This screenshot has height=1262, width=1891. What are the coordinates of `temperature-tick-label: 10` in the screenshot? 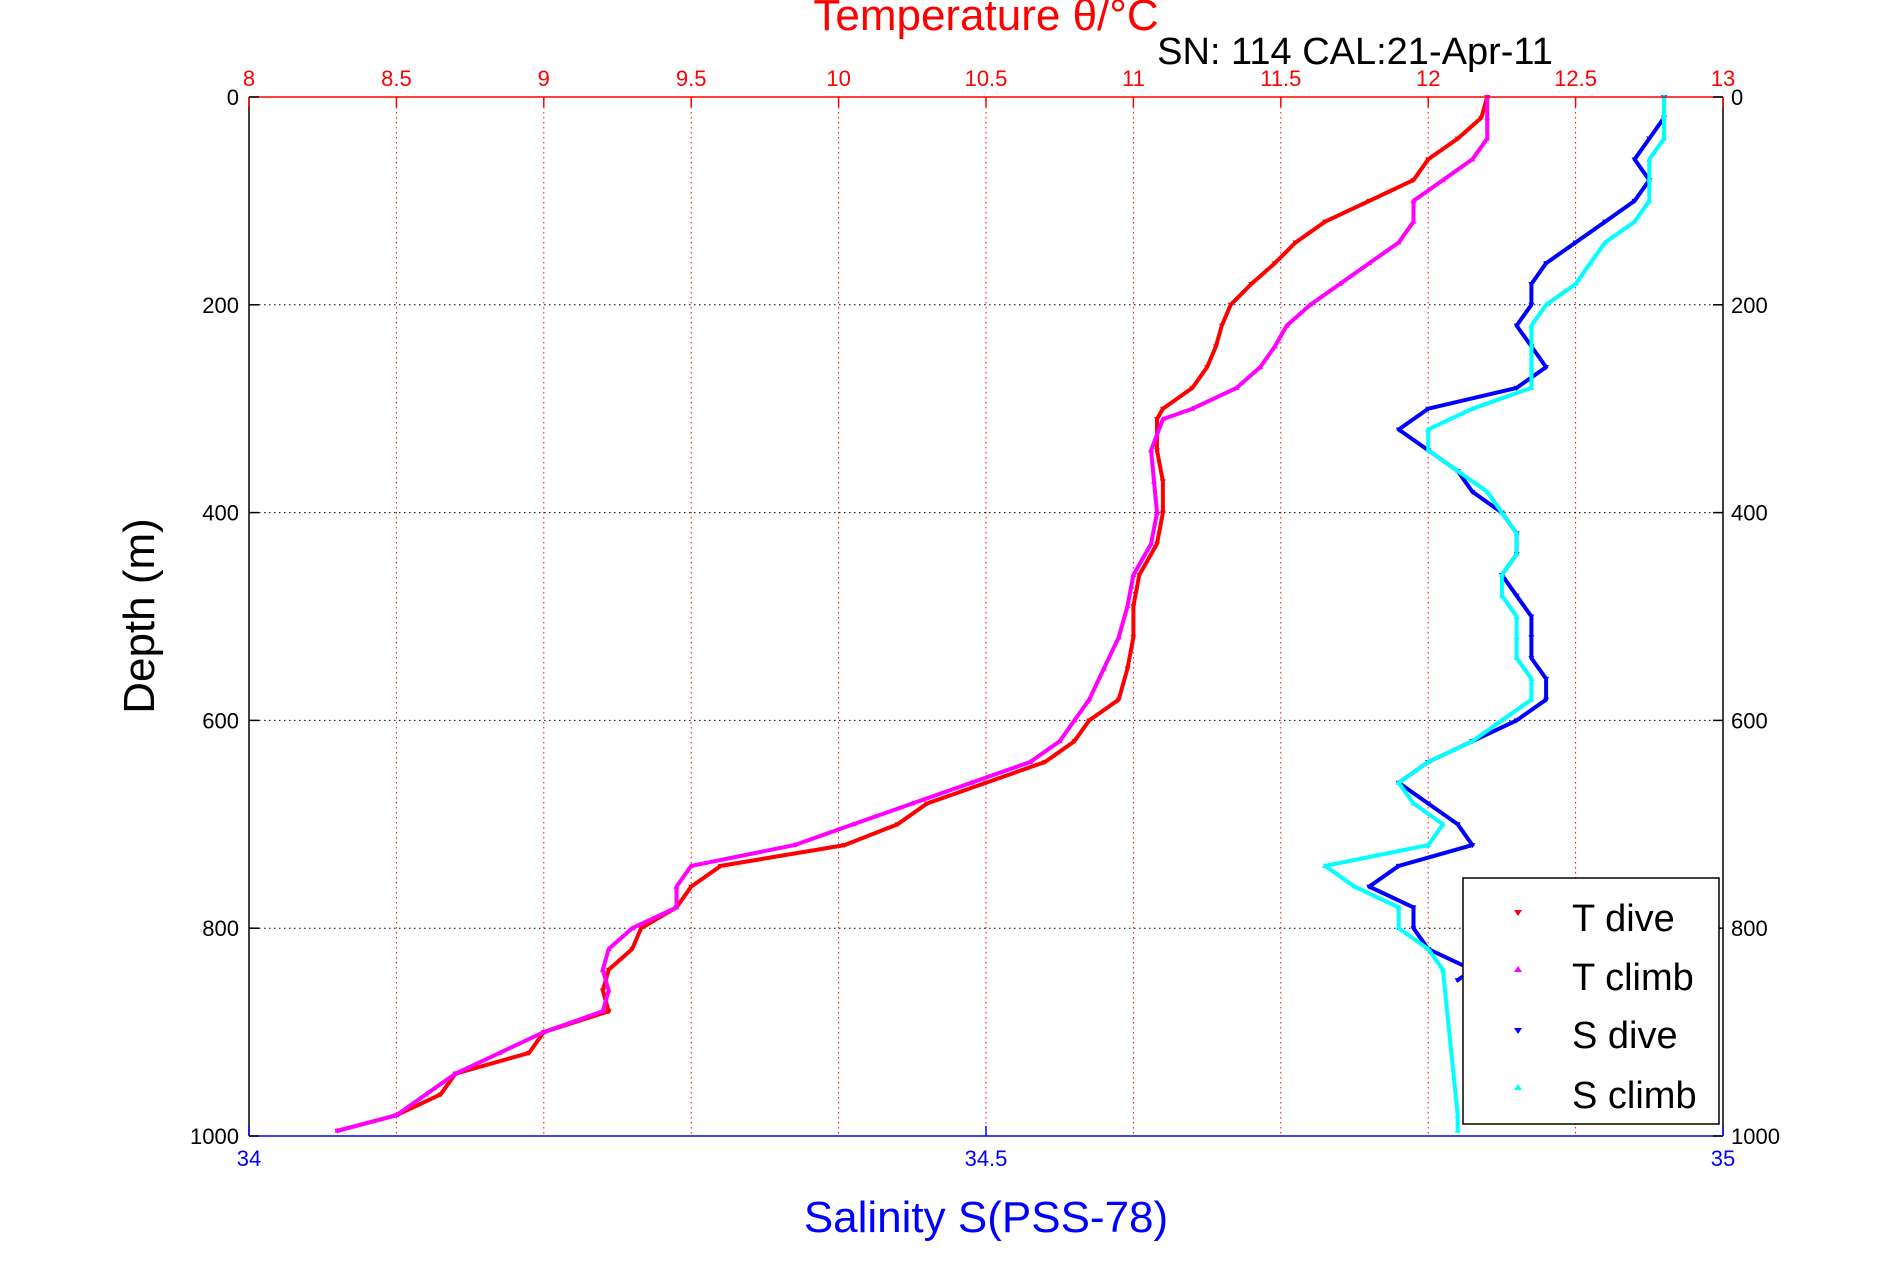 It's located at (838, 78).